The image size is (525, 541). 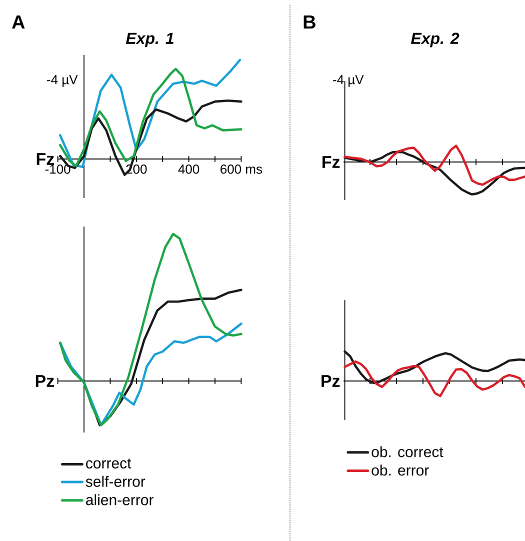 What do you see at coordinates (310, 22) in the screenshot?
I see `text: B` at bounding box center [310, 22].